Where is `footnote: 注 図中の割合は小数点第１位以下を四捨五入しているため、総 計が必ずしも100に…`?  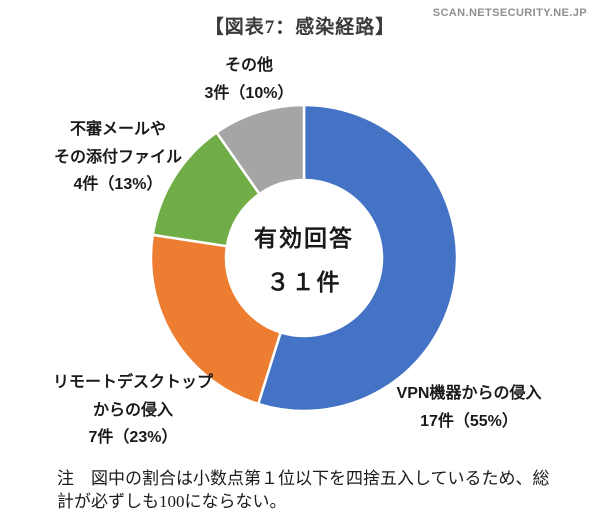 footnote: 注 図中の割合は小数点第１位以下を四捨五入しているため、総 計が必ずしも100に… is located at coordinates (307, 490).